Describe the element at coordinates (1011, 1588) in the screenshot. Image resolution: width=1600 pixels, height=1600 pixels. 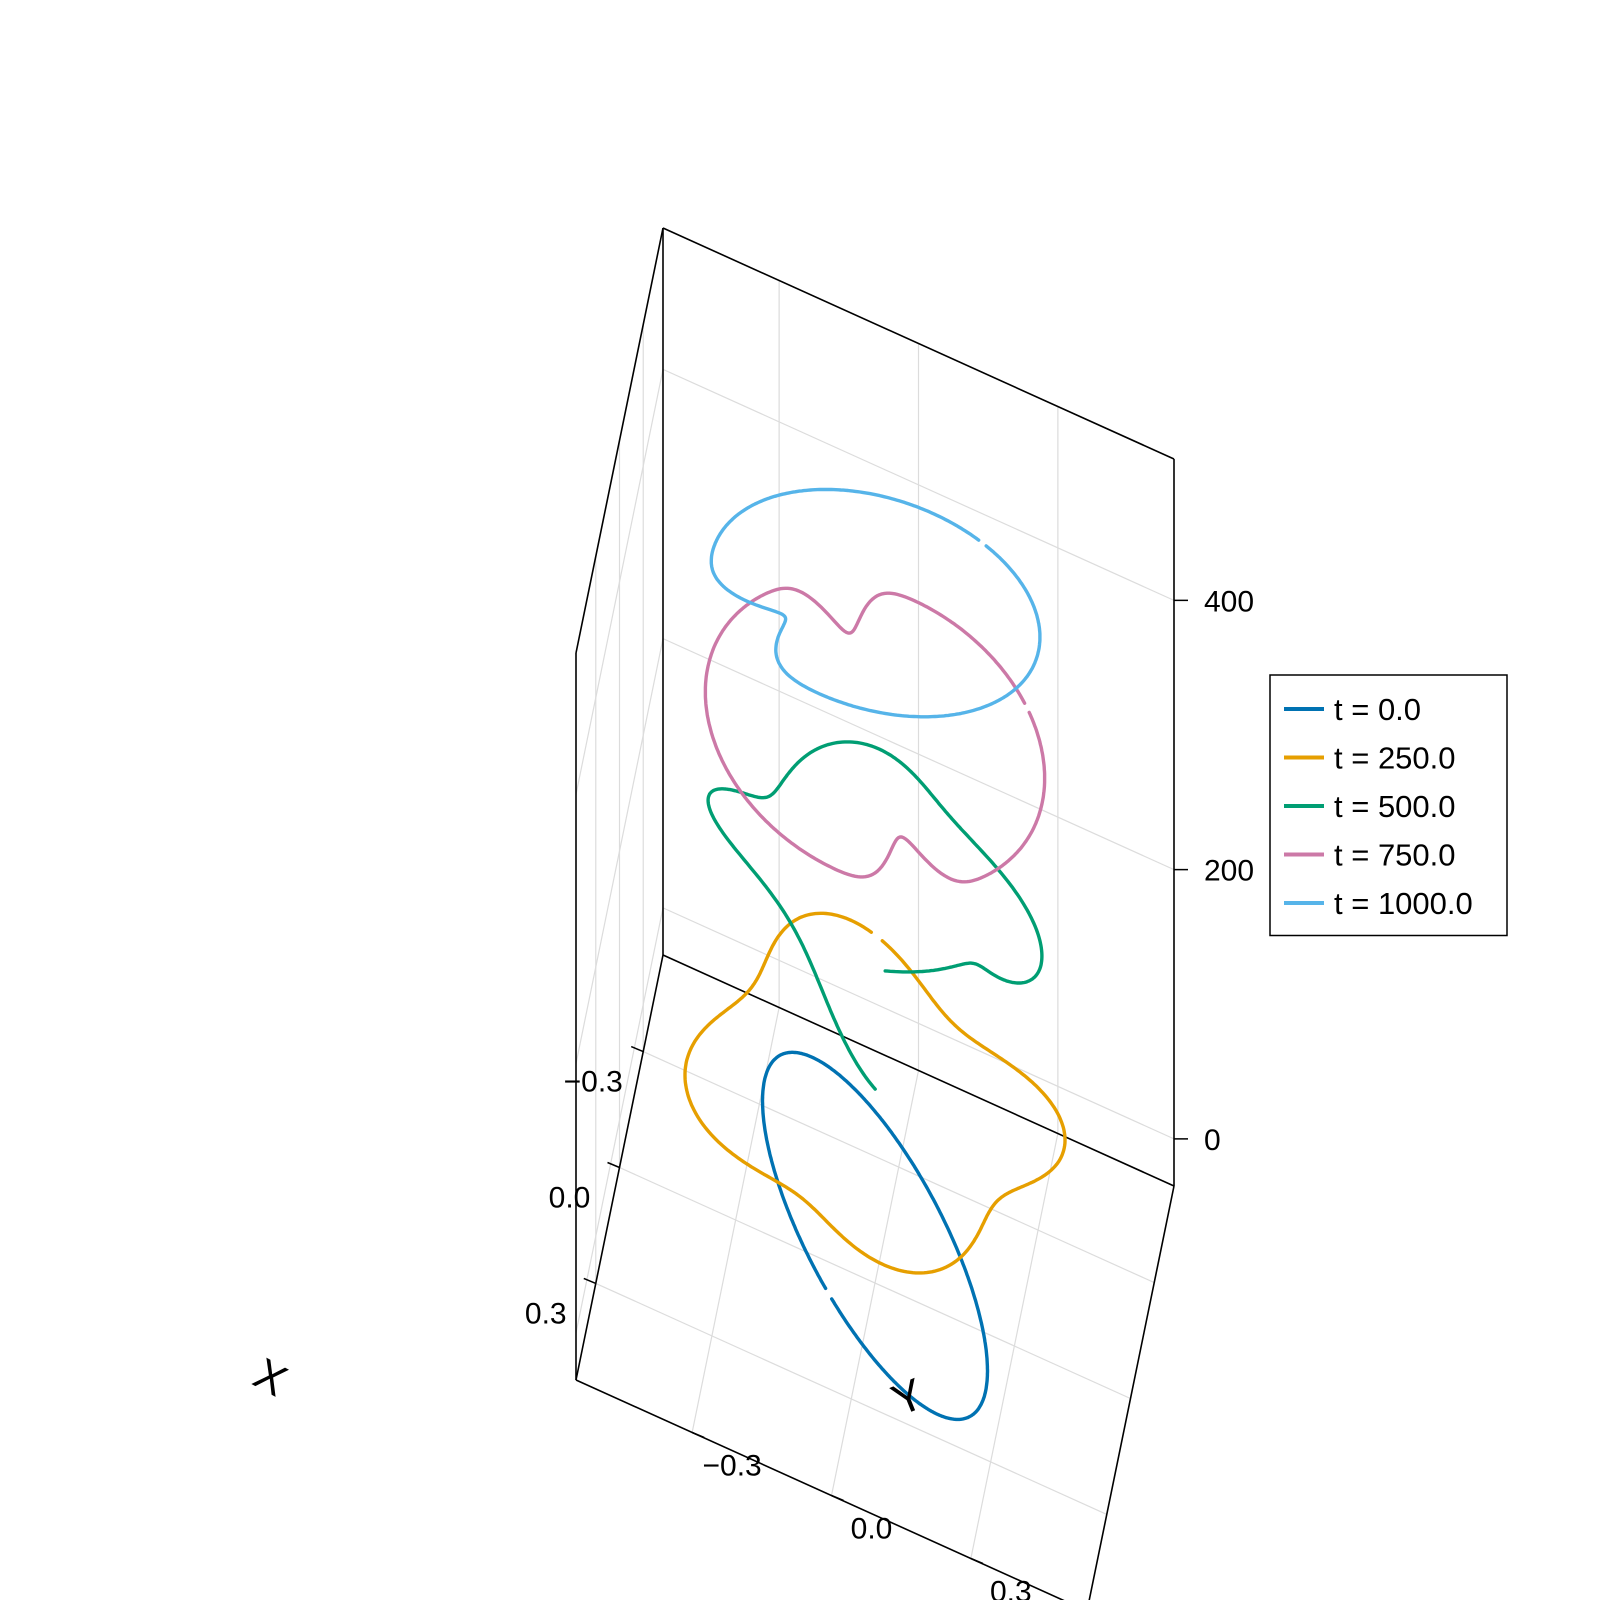
I see `y-tick-label: 0.3` at that location.